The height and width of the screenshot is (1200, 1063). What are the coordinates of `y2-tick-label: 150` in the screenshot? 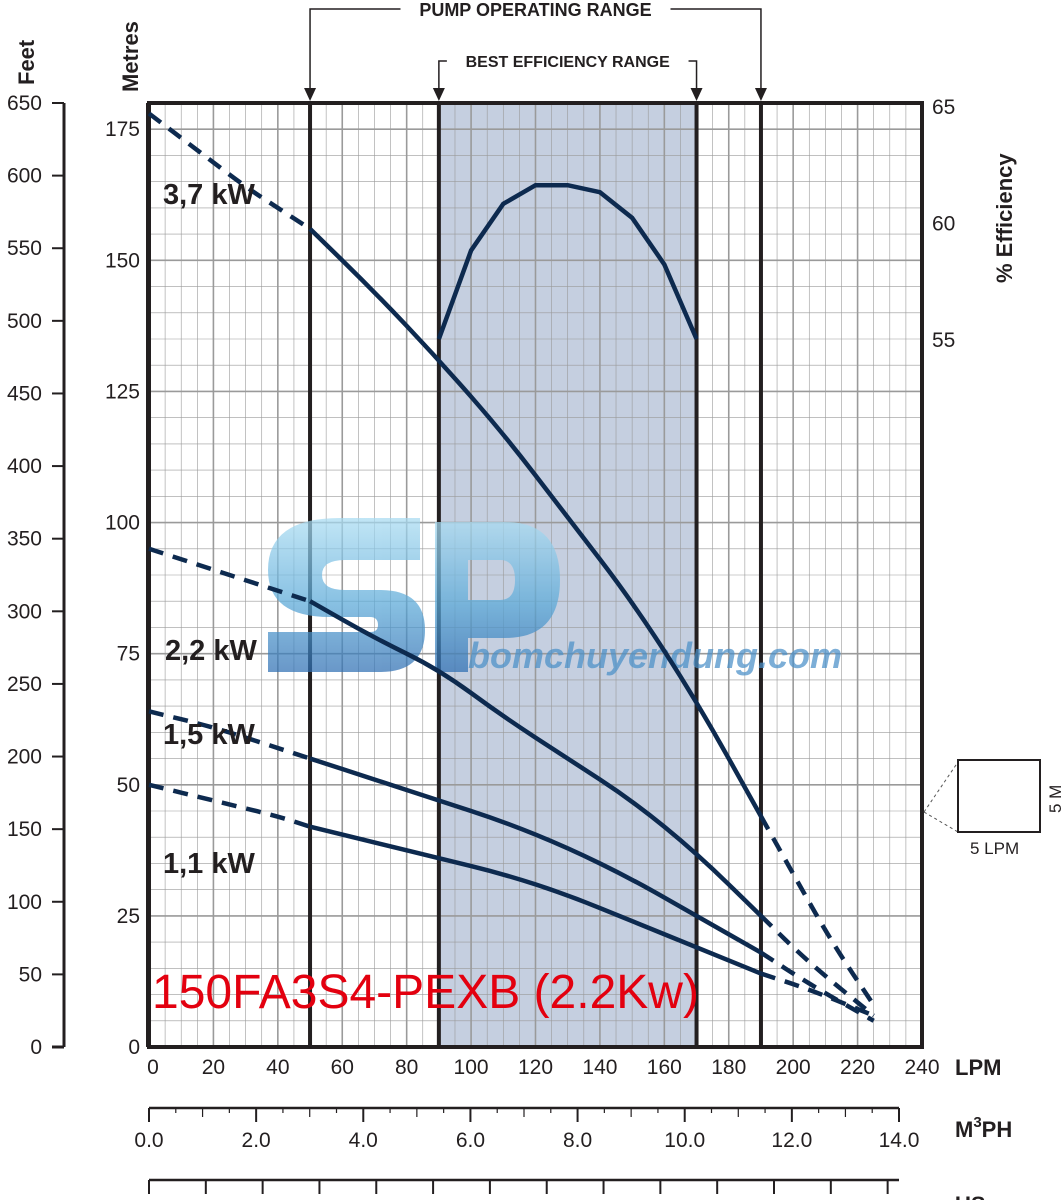 It's located at (24, 829).